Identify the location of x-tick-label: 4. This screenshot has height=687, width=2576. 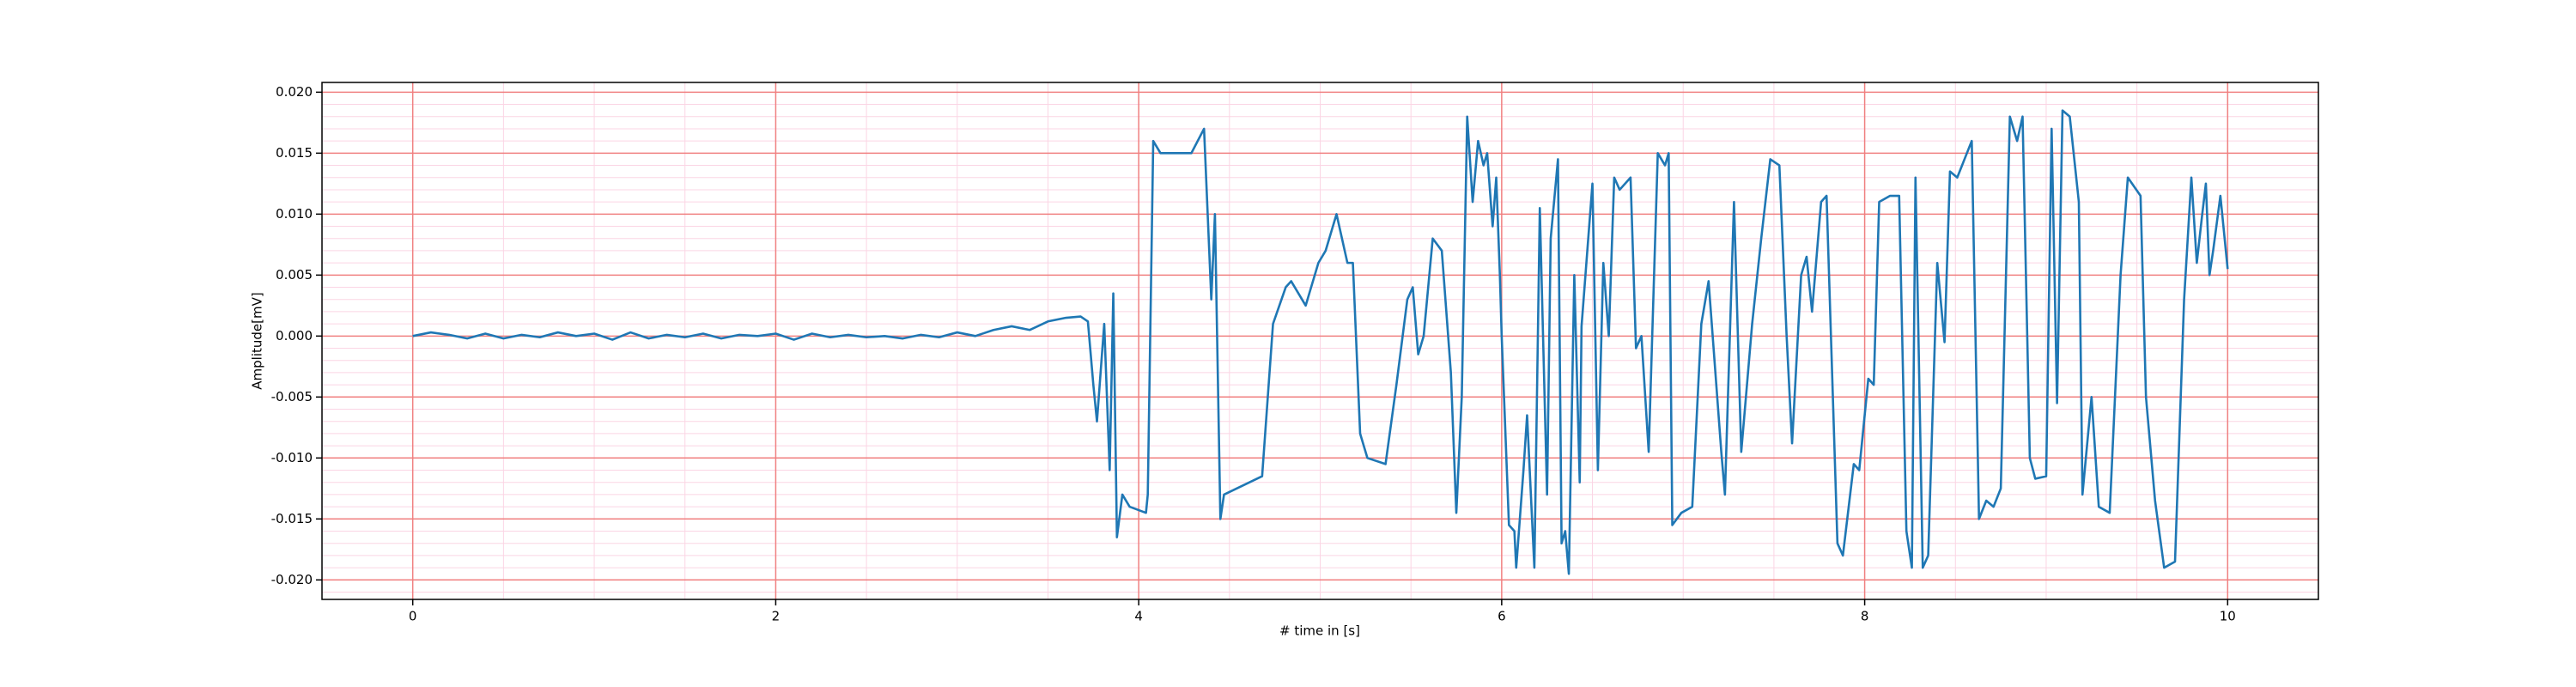
(1138, 616).